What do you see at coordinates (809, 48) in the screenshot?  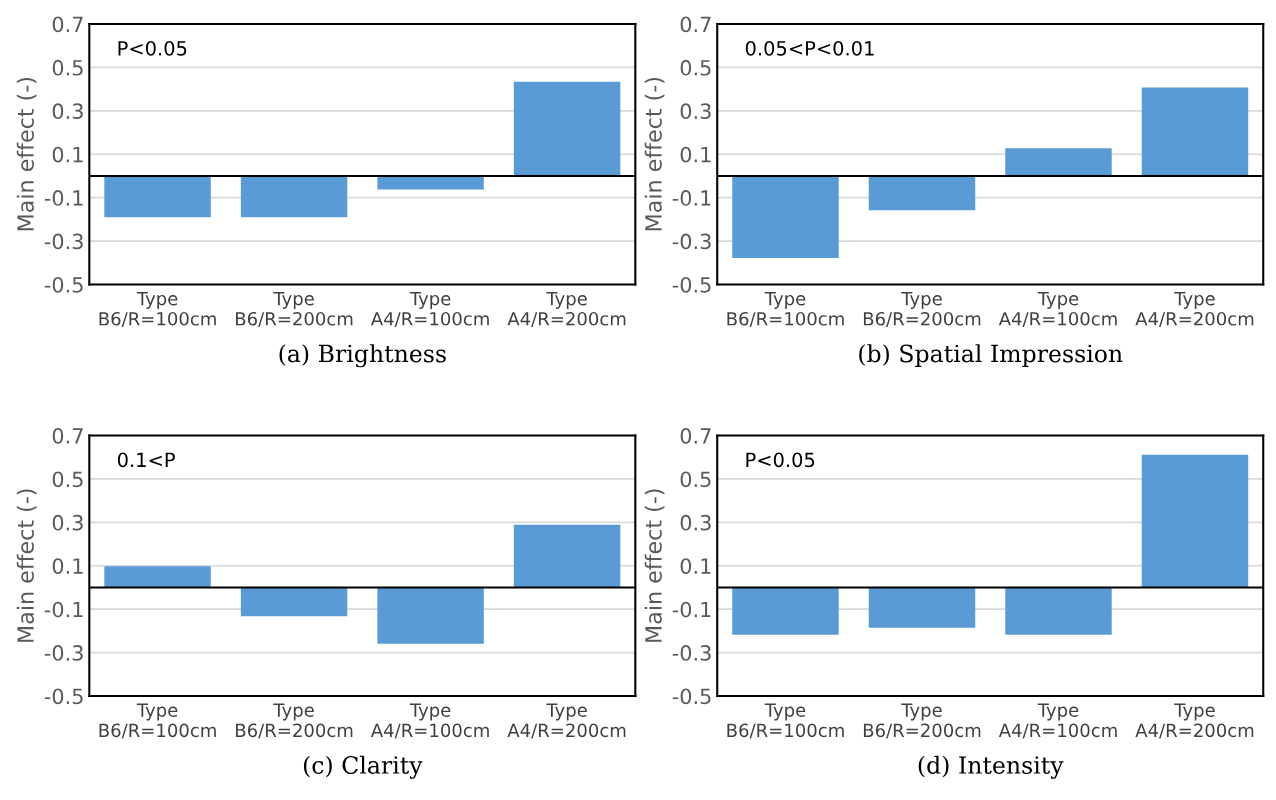 I see `annotation: 0.05<P<0.01` at bounding box center [809, 48].